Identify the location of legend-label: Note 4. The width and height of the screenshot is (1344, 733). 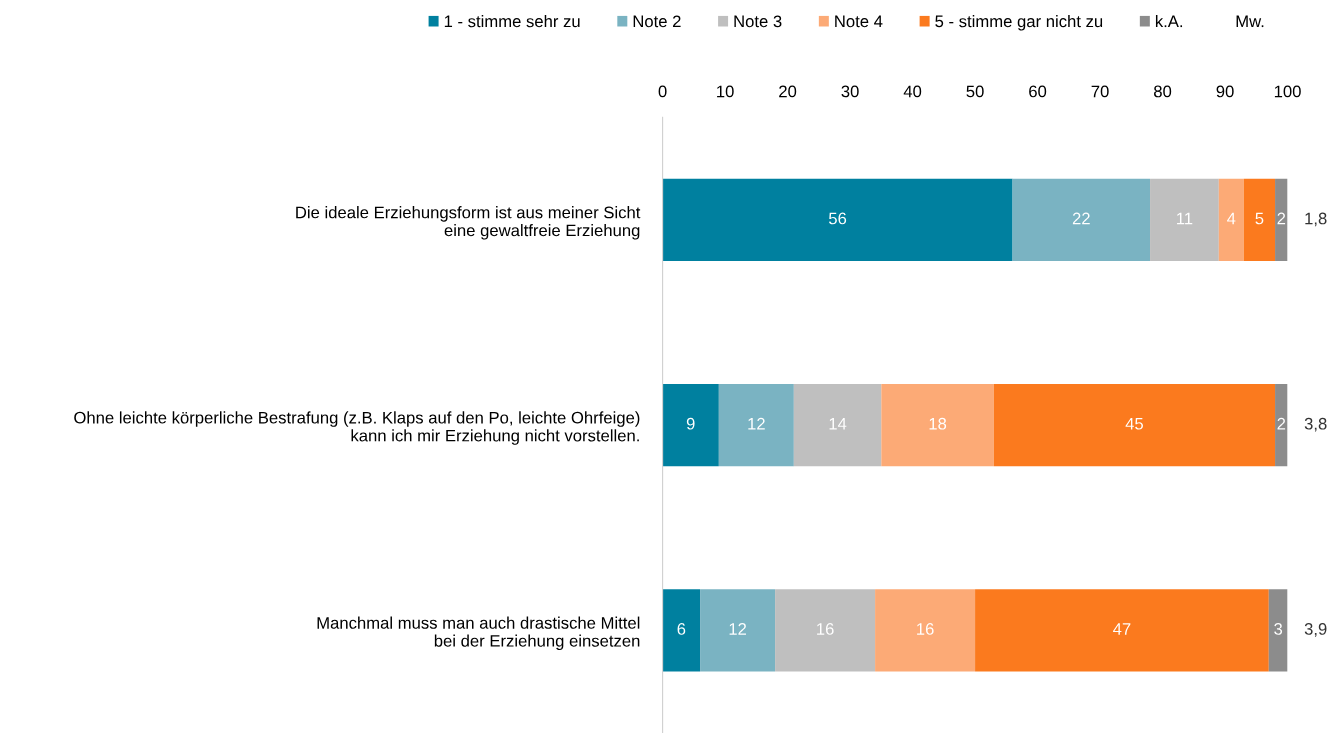
(859, 21).